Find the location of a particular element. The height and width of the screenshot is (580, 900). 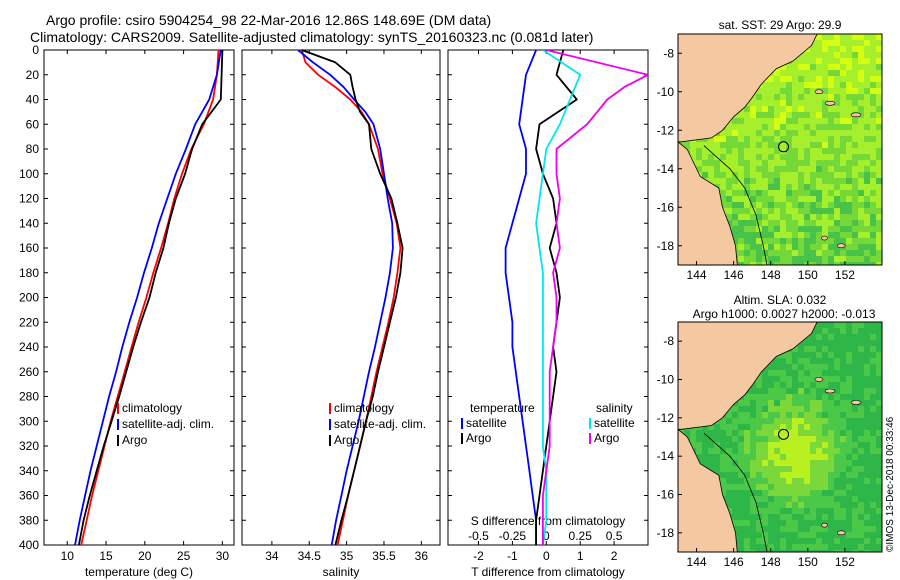

series-line-t-satellite is located at coordinates (520, 297).